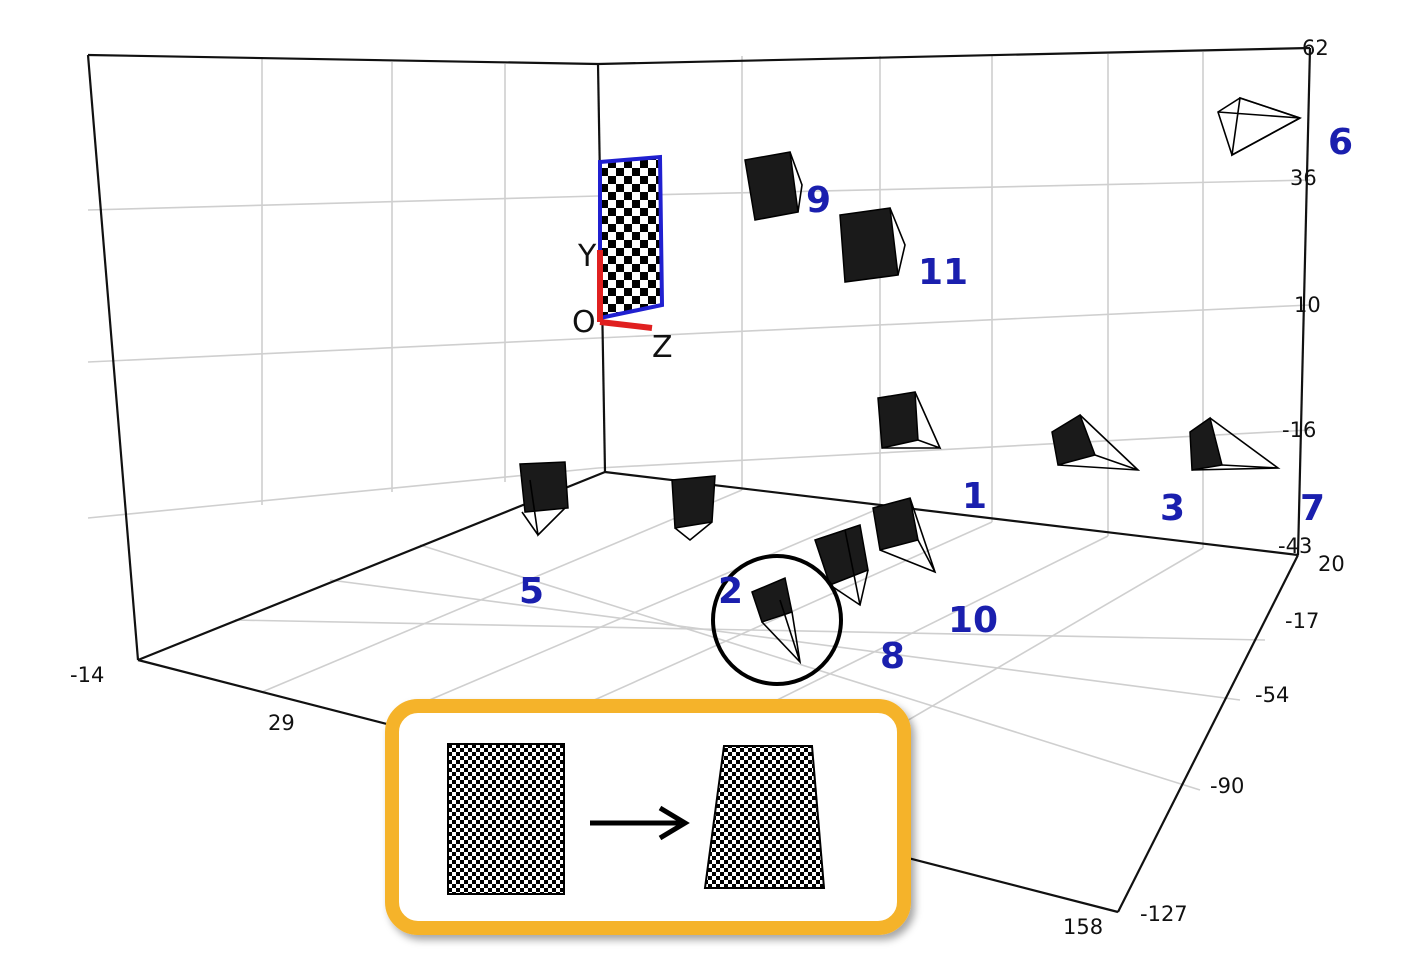 This screenshot has height=970, width=1412. I want to click on tick-h-3: 158, so click(1083, 927).